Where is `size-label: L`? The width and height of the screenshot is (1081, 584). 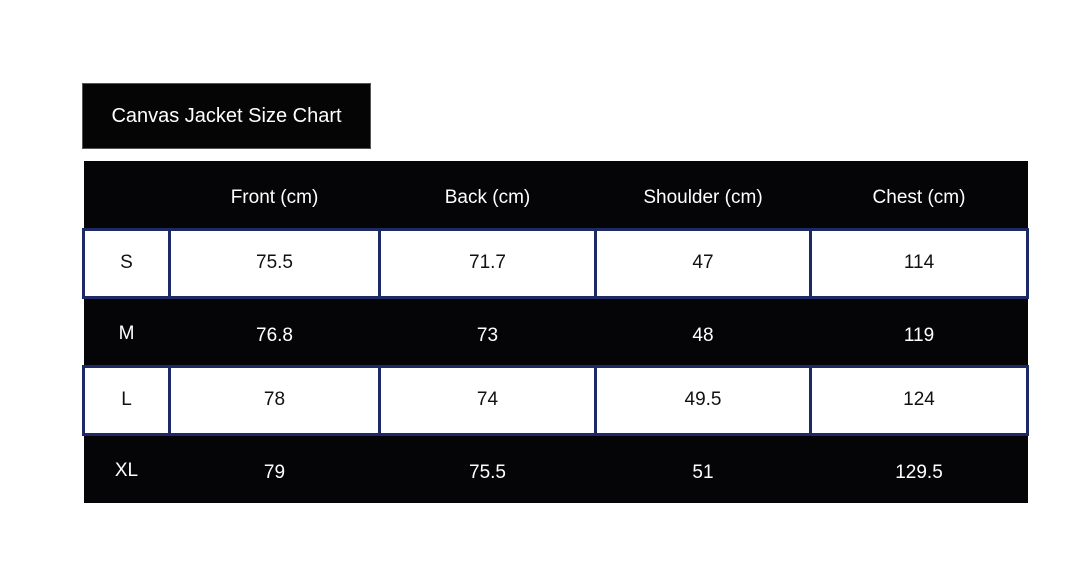 size-label: L is located at coordinates (126, 400).